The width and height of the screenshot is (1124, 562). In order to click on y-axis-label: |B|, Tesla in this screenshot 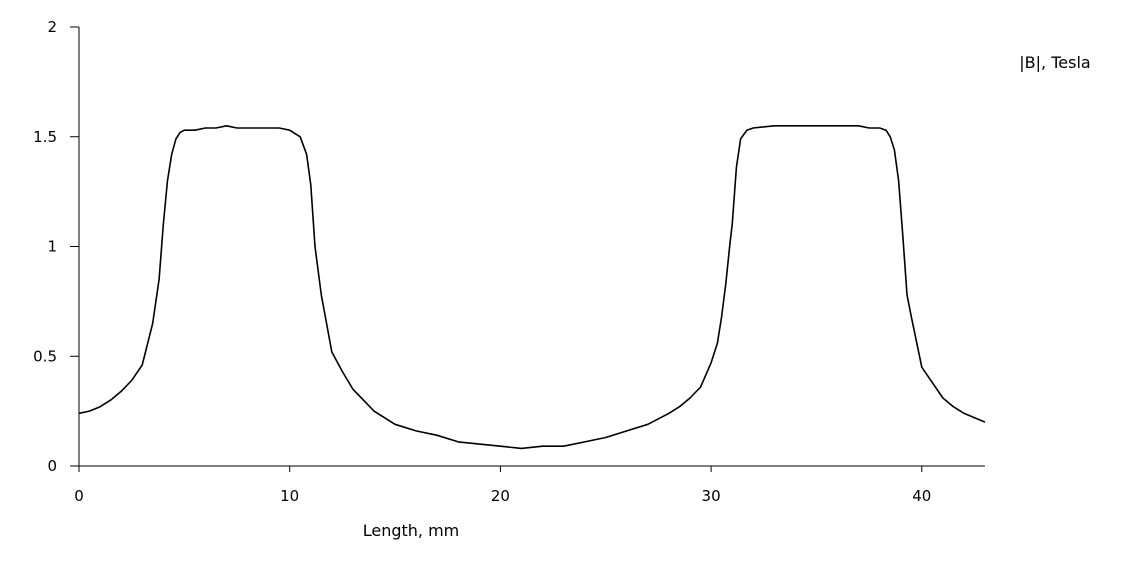, I will do `click(1054, 62)`.